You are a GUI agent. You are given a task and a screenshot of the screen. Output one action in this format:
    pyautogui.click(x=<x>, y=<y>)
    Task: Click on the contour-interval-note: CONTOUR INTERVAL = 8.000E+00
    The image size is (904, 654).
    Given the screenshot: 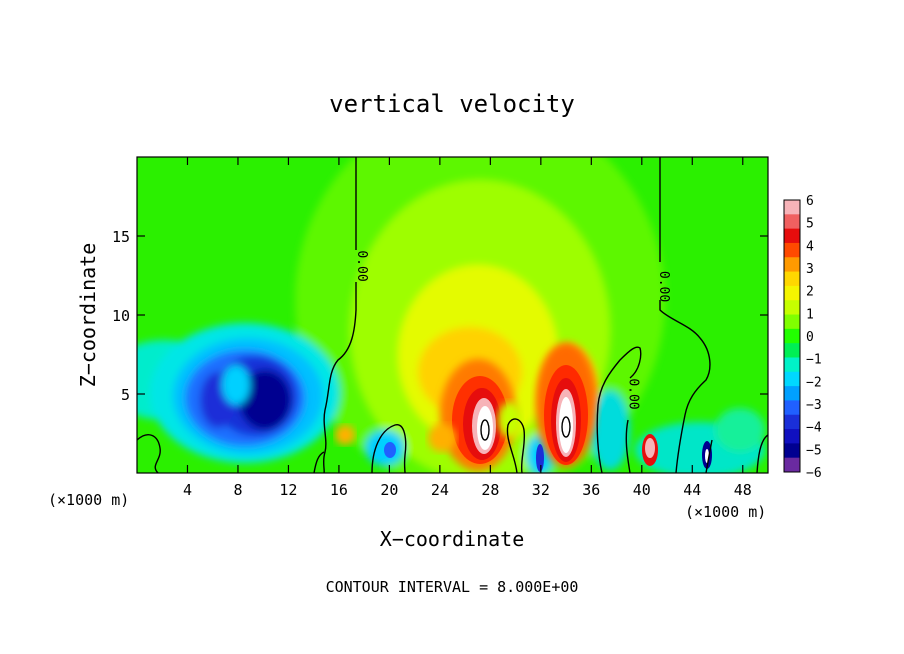 What is the action you would take?
    pyautogui.click(x=452, y=587)
    